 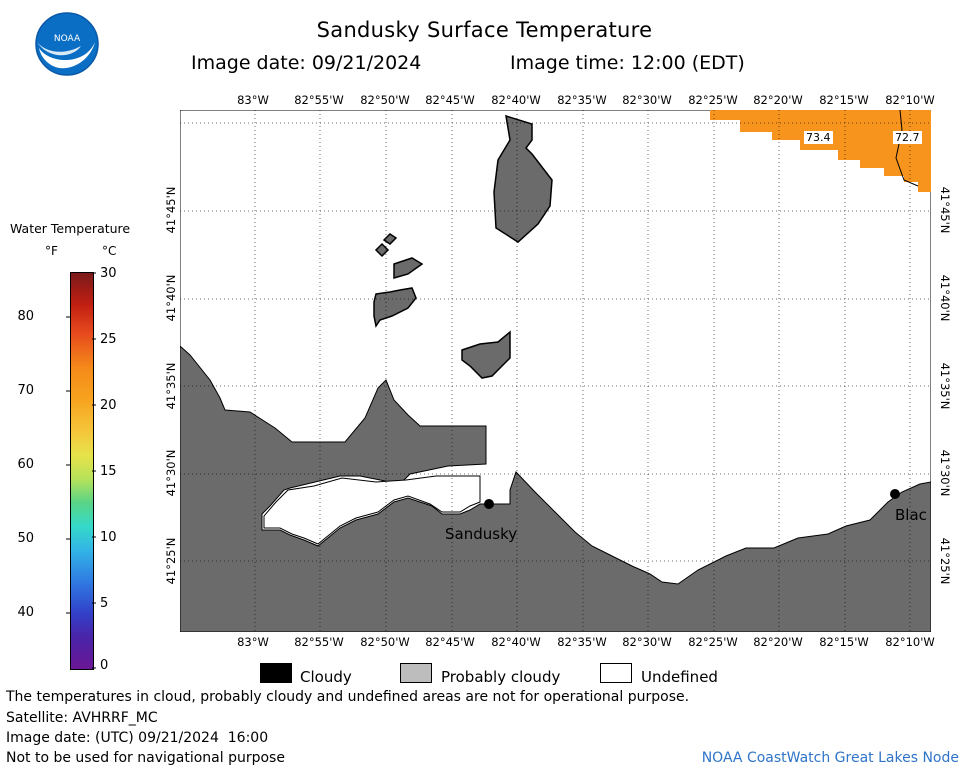 I want to click on undefined-swatch, so click(x=616, y=673).